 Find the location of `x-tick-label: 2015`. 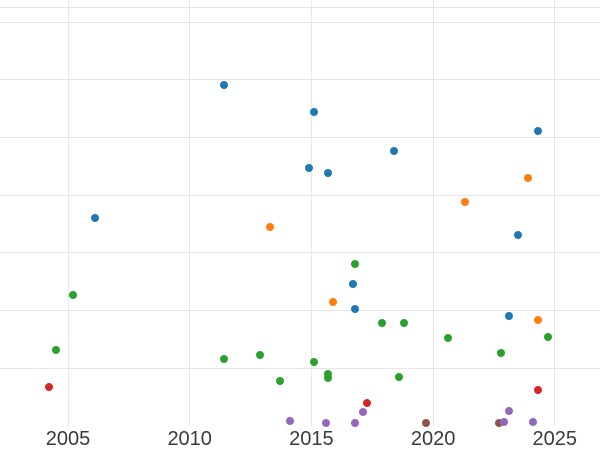

x-tick-label: 2015 is located at coordinates (311, 439).